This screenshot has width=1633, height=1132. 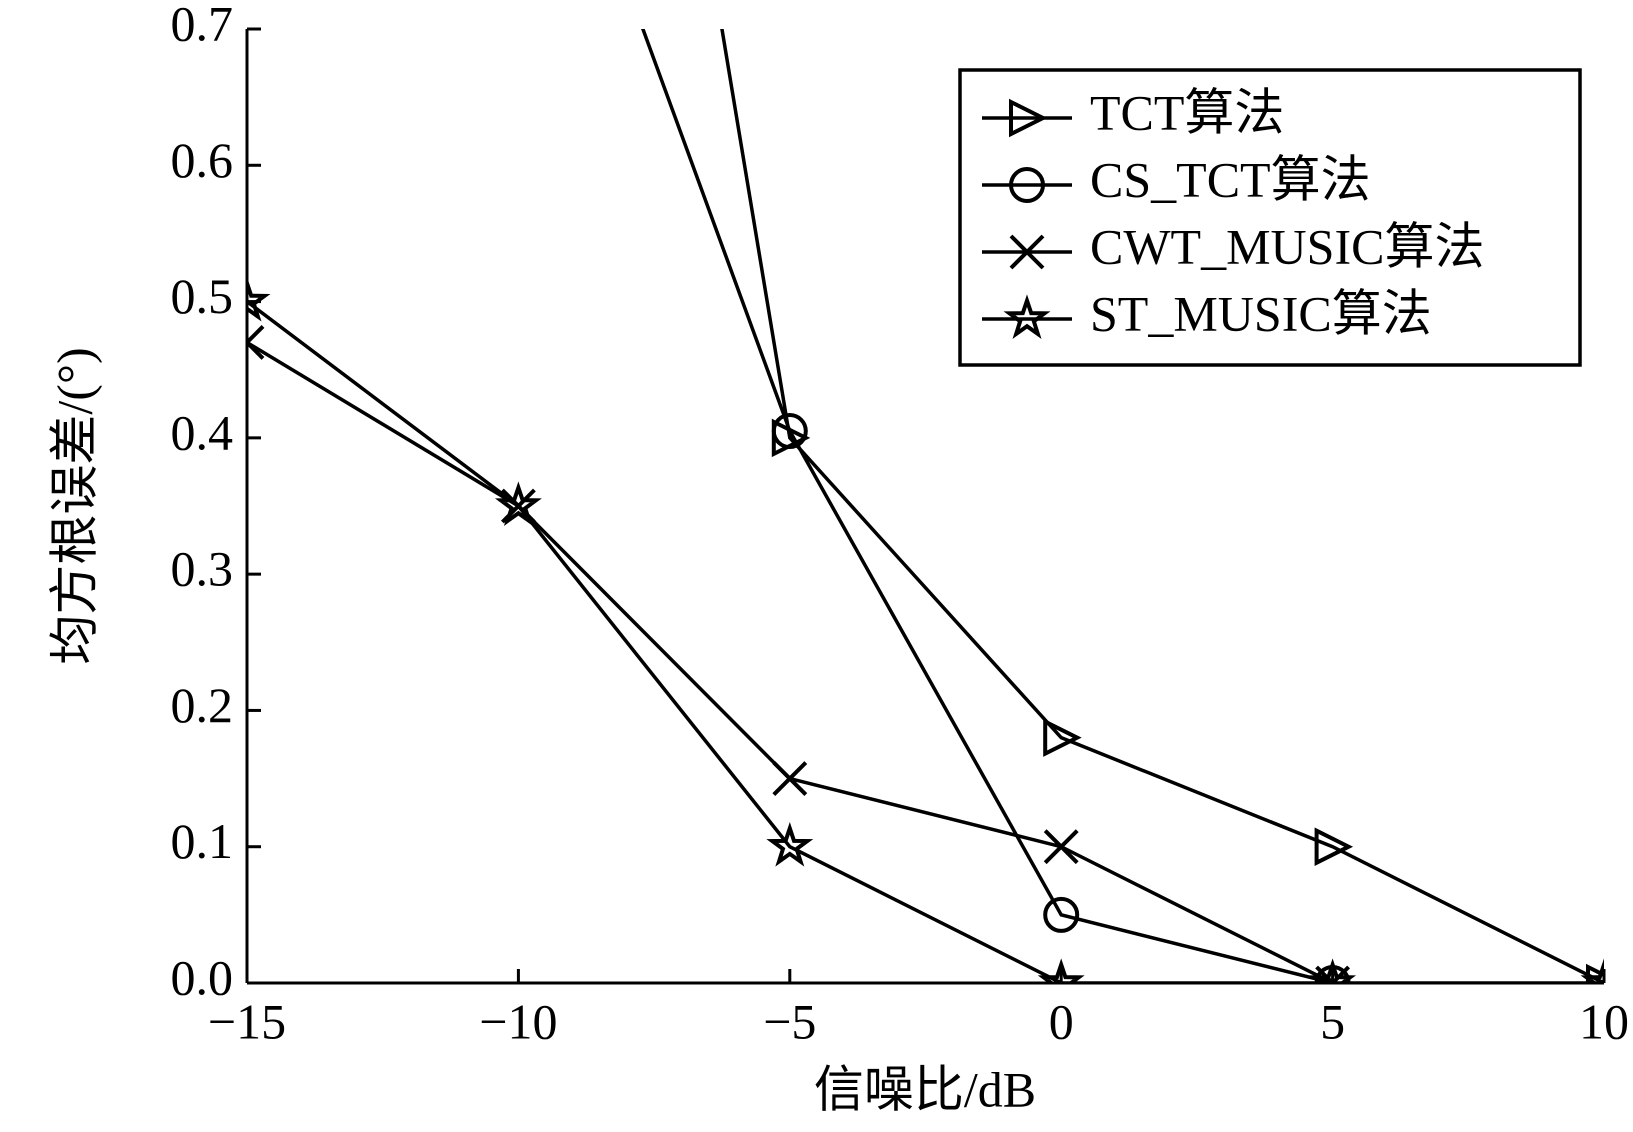 What do you see at coordinates (1287, 246) in the screenshot?
I see `legend-label: CWT_MUSIC算法` at bounding box center [1287, 246].